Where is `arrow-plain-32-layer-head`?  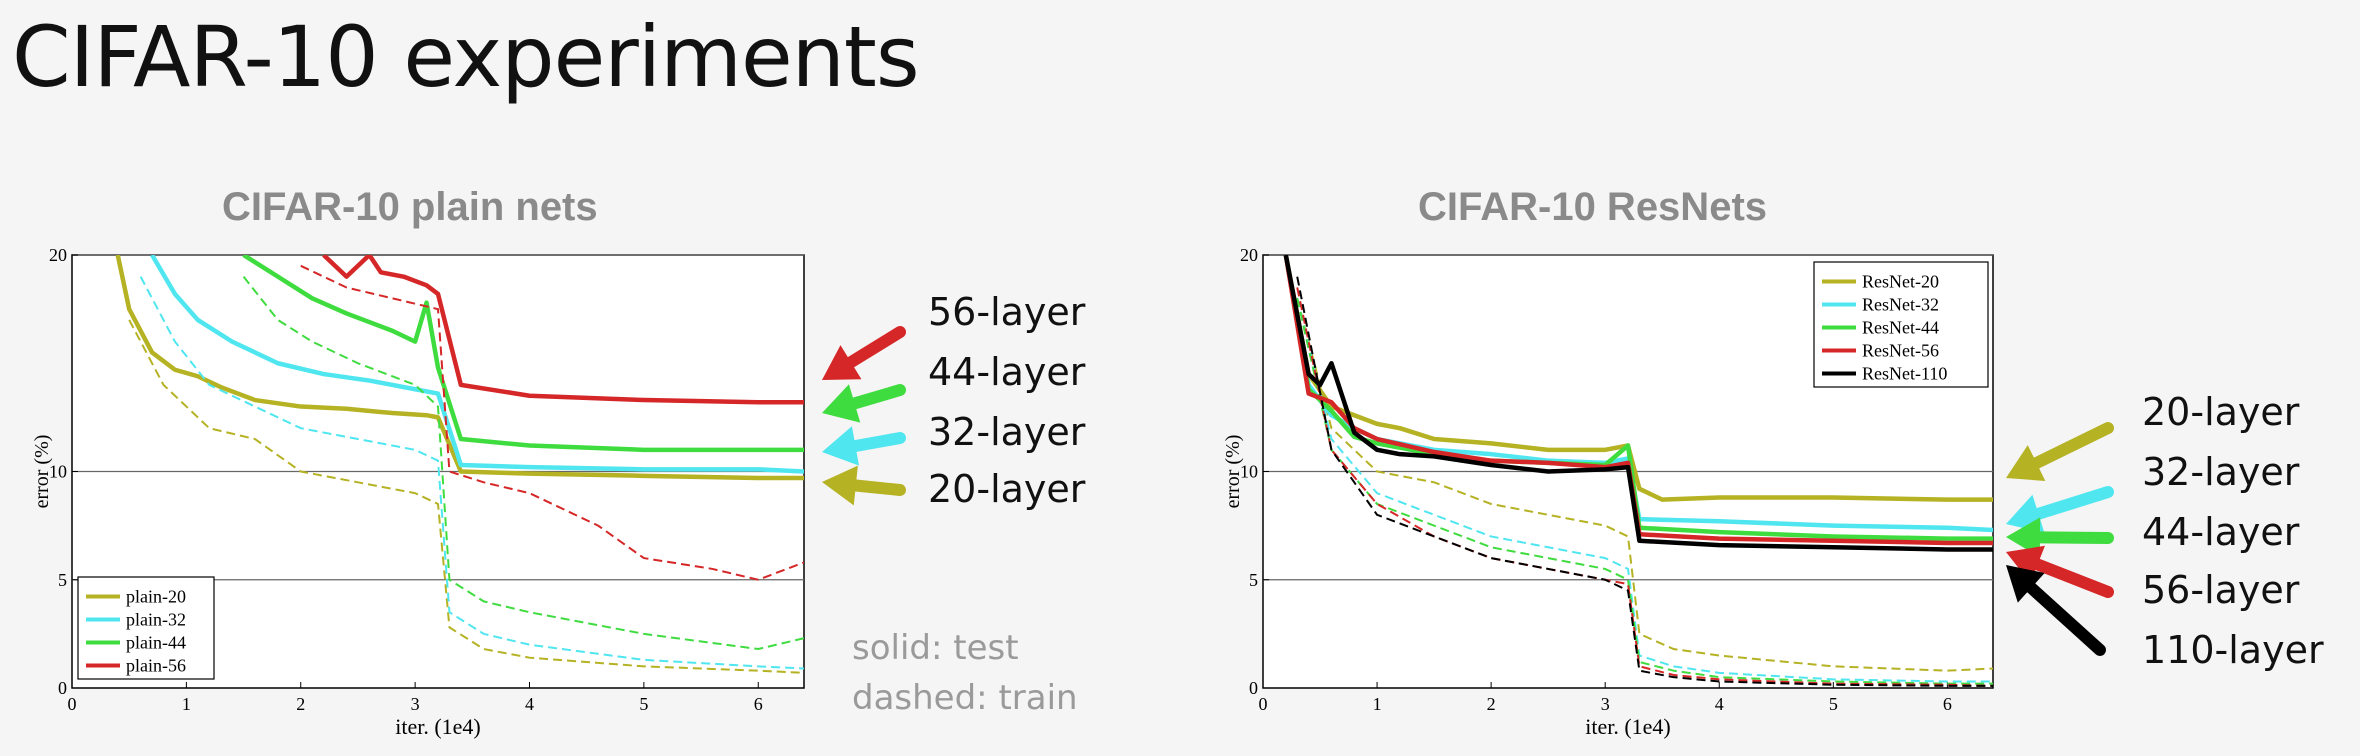 arrow-plain-32-layer-head is located at coordinates (840, 446).